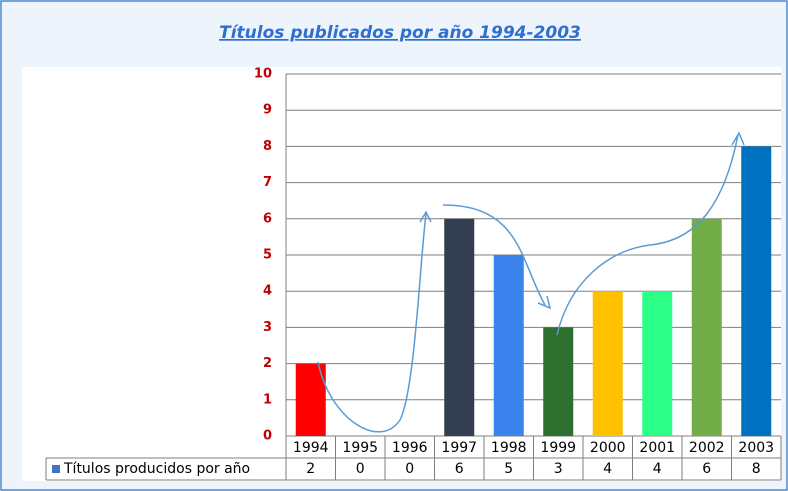 The width and height of the screenshot is (788, 491). Describe the element at coordinates (267, 363) in the screenshot. I see `y-tick-label: 2` at that location.